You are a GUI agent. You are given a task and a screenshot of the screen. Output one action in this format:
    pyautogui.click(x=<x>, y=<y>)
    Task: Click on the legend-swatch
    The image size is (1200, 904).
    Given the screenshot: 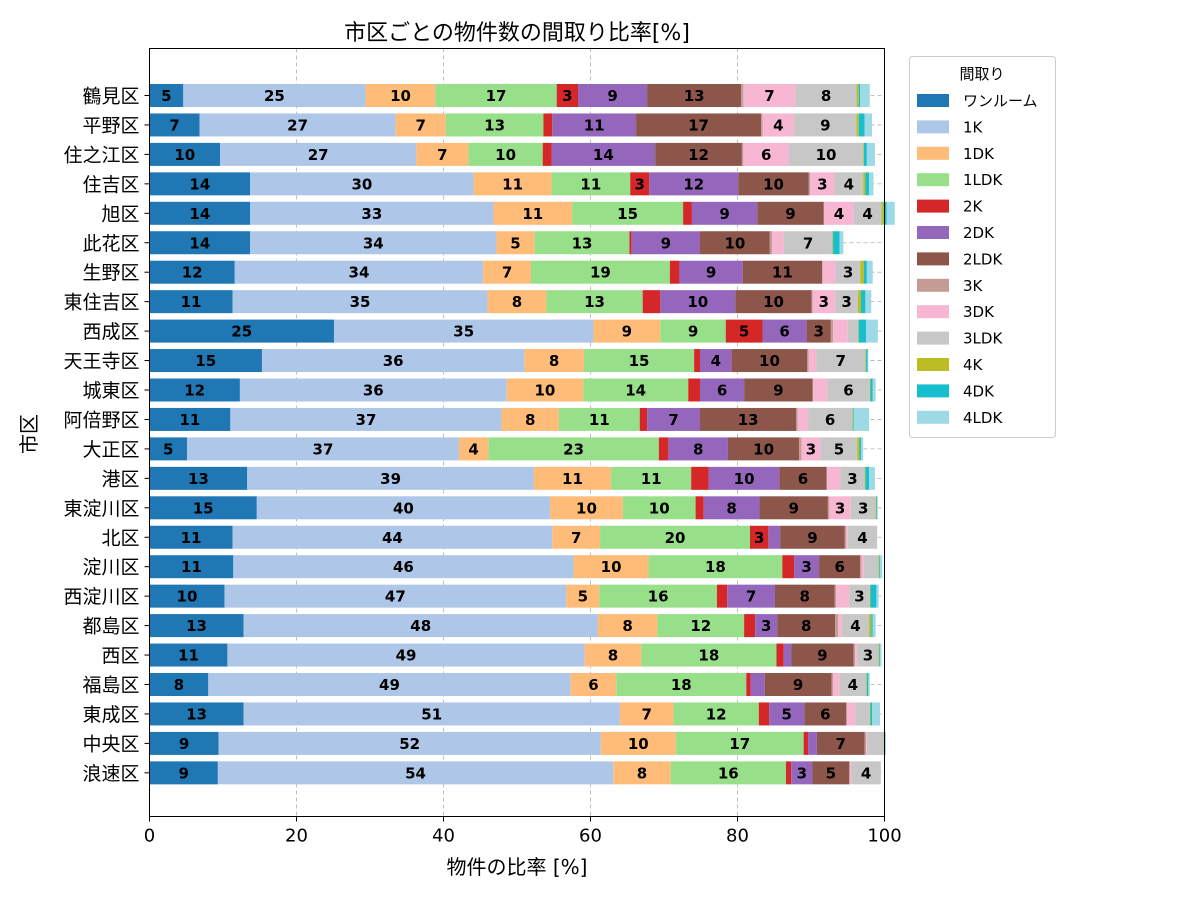 What is the action you would take?
    pyautogui.click(x=933, y=338)
    